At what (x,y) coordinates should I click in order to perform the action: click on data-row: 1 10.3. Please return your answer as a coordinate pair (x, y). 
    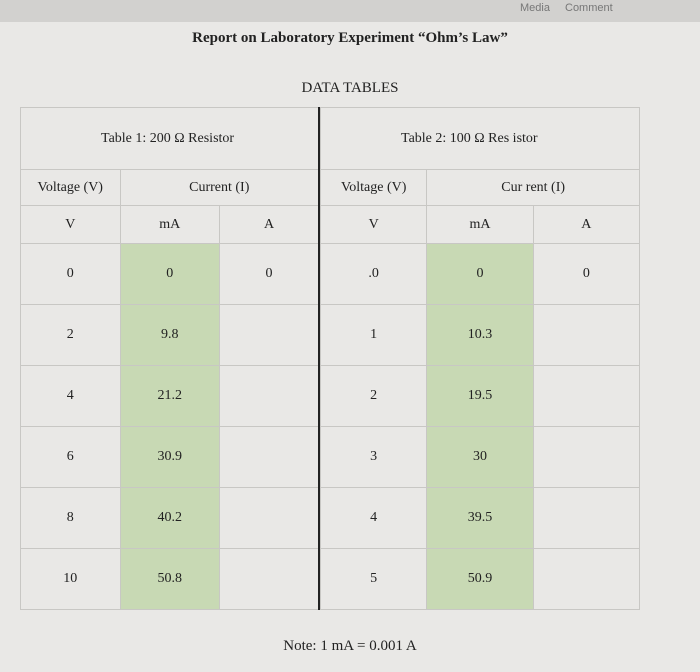
    Looking at the image, I should click on (480, 335).